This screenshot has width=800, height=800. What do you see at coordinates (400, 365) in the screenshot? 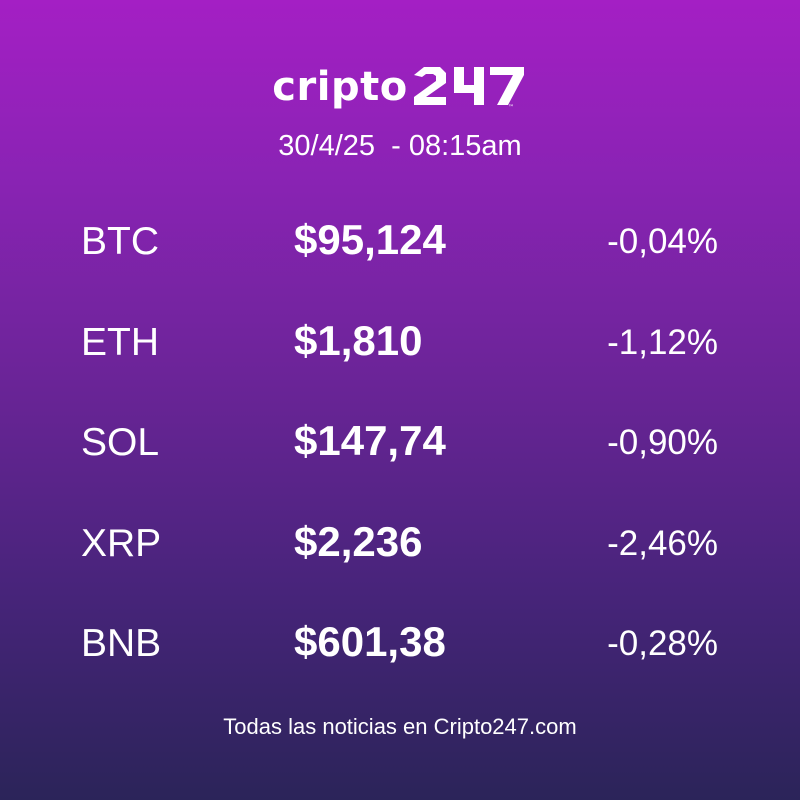
I see `price-row-eth: ETH $1,810 -1,12%` at bounding box center [400, 365].